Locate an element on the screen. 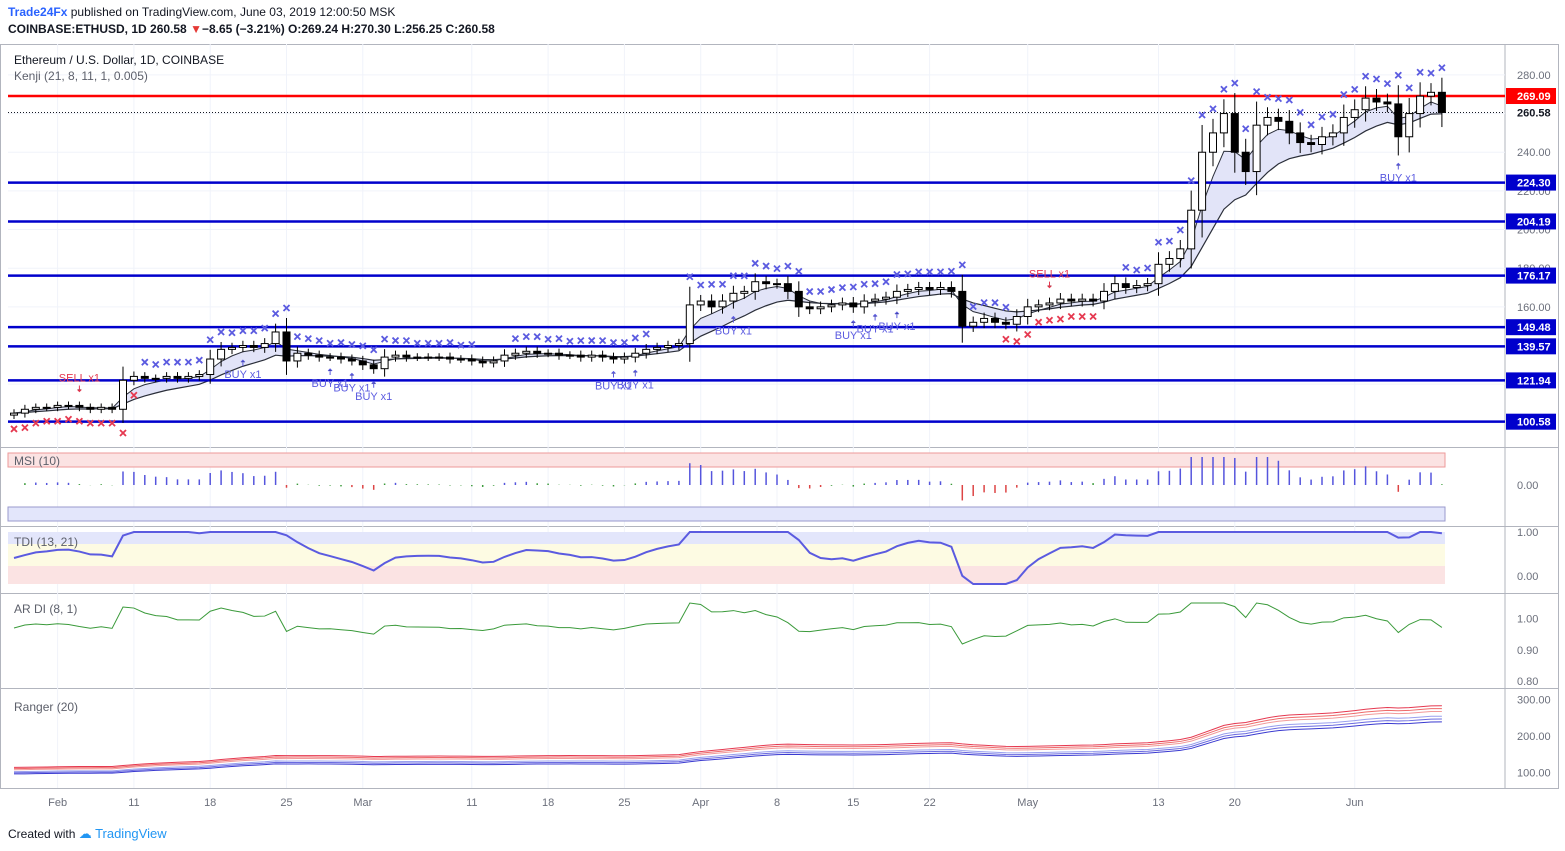 The width and height of the screenshot is (1565, 851). publisher-name: Trade24Fx is located at coordinates (38, 12).